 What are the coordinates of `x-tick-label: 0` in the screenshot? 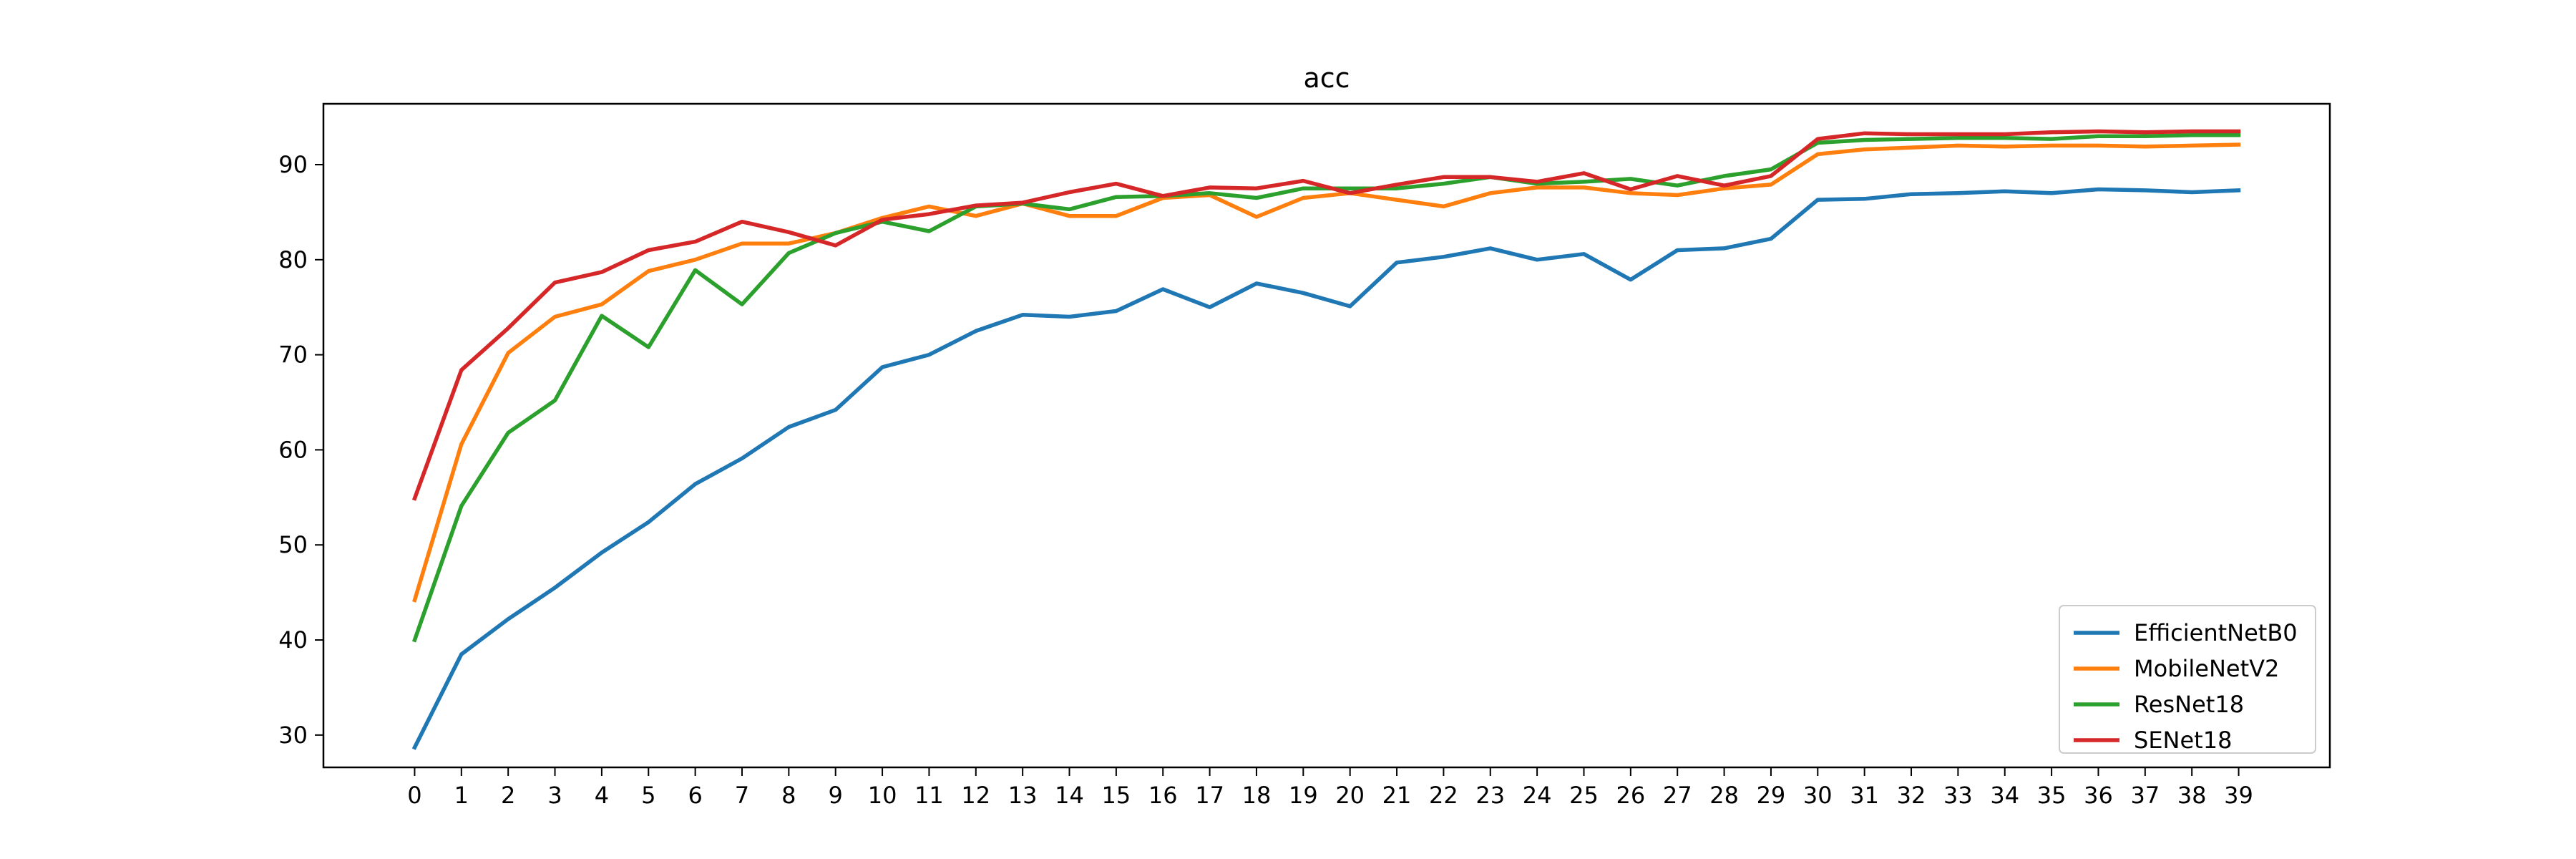 It's located at (414, 795).